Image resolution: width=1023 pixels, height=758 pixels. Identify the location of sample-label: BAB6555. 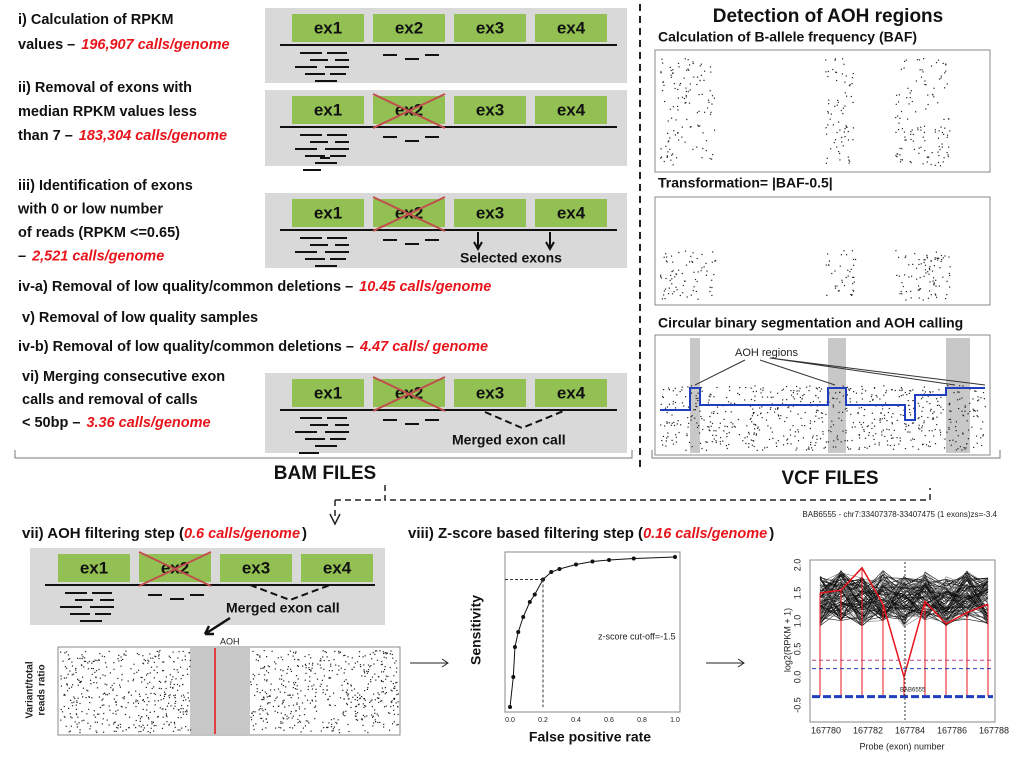
(913, 691).